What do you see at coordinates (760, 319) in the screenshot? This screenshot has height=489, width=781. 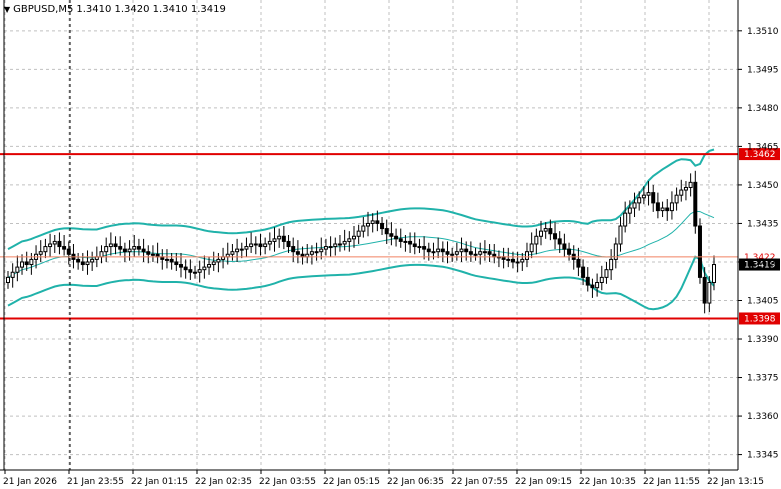 I see `support-level-tag-label: 1.3398` at bounding box center [760, 319].